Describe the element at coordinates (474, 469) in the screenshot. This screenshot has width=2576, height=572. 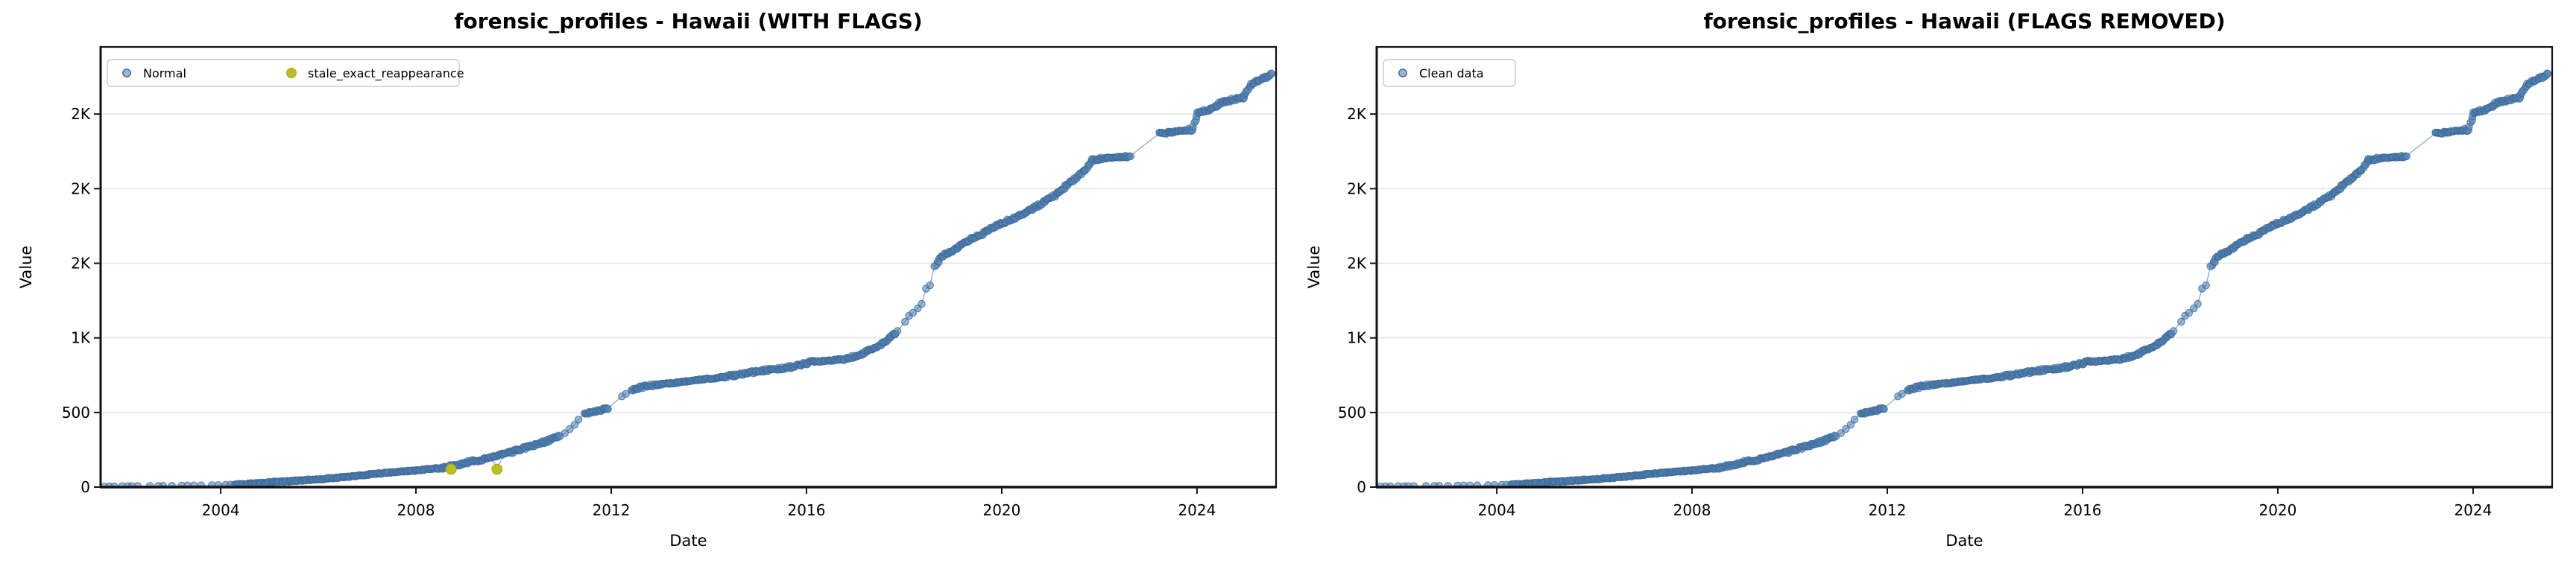
I see `flagged-points` at that location.